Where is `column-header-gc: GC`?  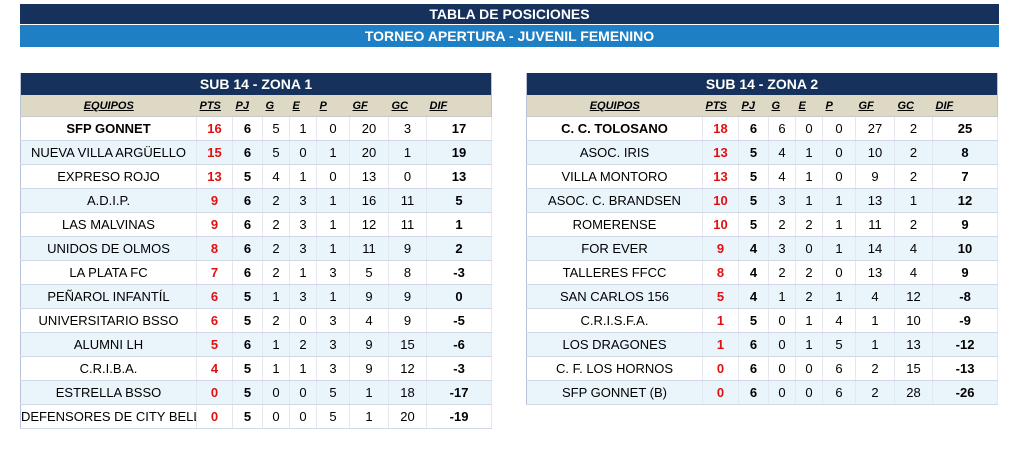
column-header-gc: GC is located at coordinates (407, 106).